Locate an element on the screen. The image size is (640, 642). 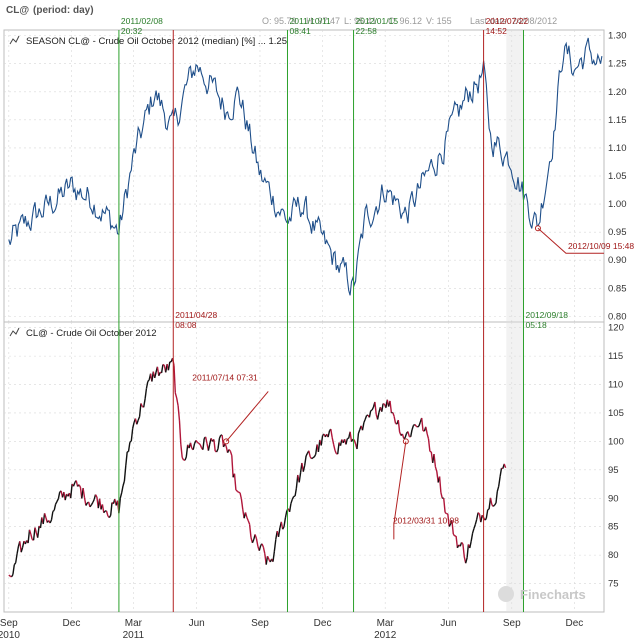
event-marker-date: 2012/07/22 is located at coordinates (507, 21).